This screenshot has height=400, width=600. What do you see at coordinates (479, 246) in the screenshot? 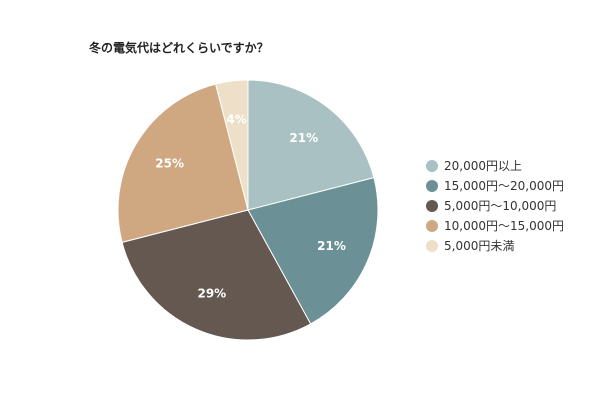
I see `legend-label: 5,000円未満` at bounding box center [479, 246].